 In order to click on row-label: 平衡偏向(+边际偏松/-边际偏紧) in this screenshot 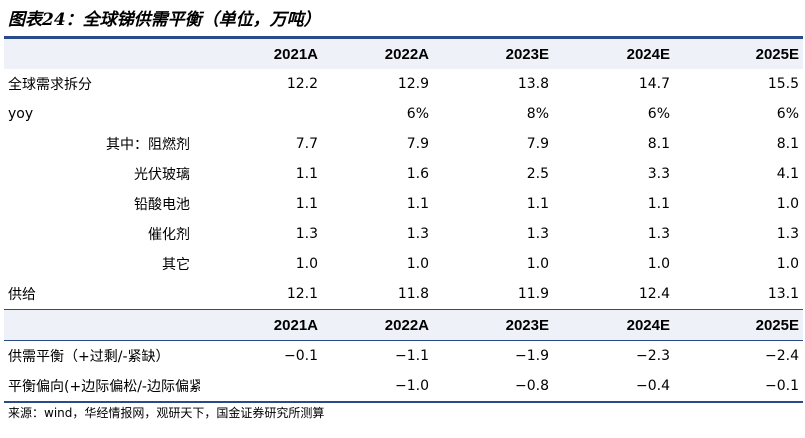, I will do `click(102, 387)`.